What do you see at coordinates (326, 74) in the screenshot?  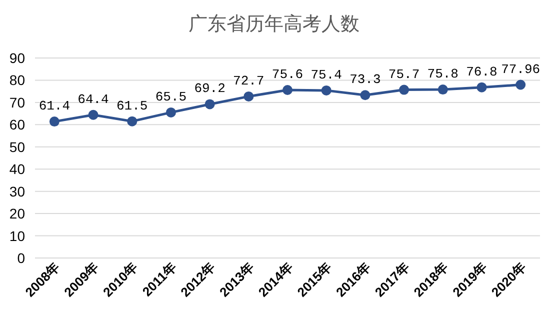 I see `data-label: 75.4` at bounding box center [326, 74].